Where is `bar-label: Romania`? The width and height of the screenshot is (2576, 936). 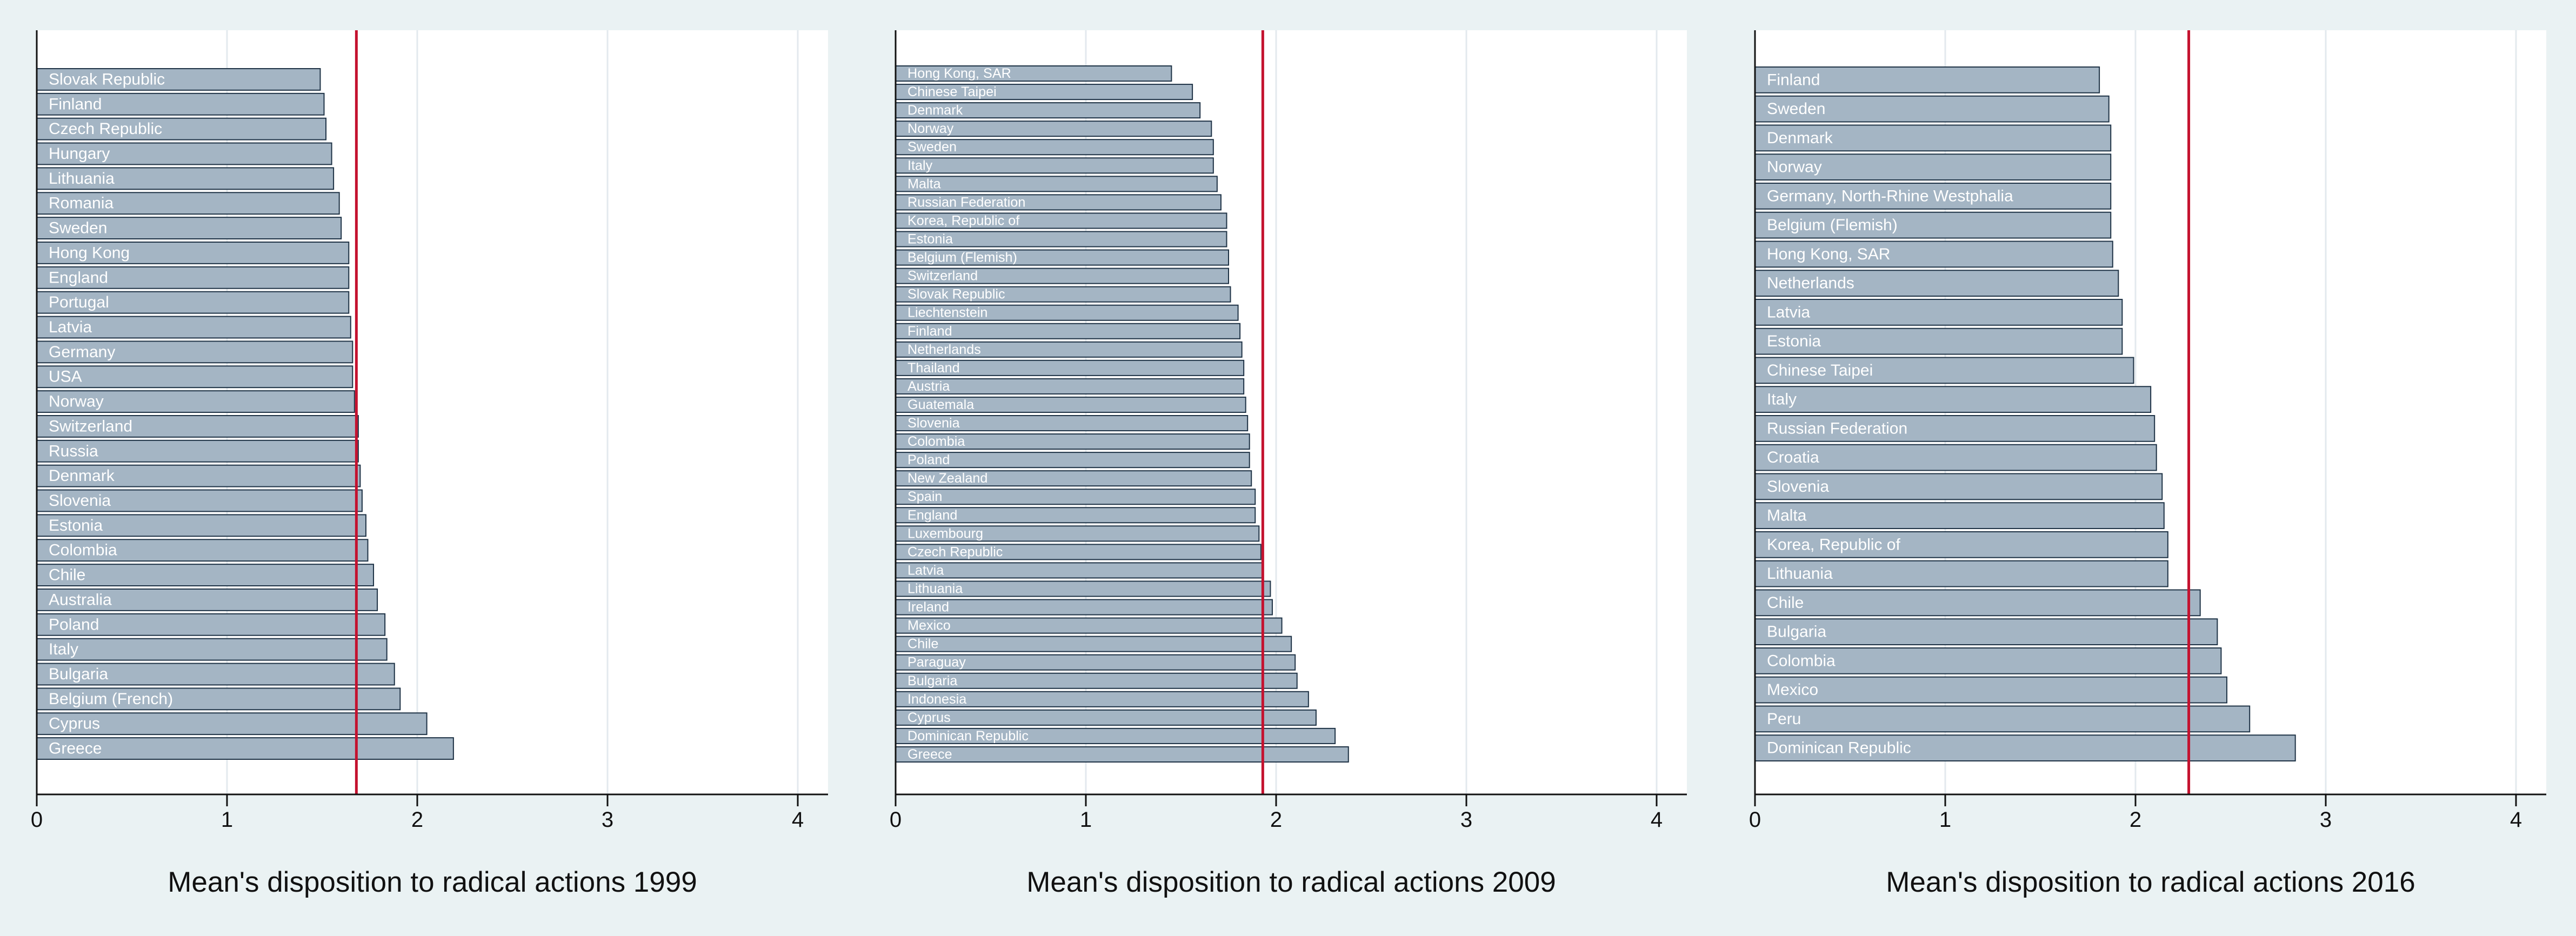 bar-label: Romania is located at coordinates (81, 204).